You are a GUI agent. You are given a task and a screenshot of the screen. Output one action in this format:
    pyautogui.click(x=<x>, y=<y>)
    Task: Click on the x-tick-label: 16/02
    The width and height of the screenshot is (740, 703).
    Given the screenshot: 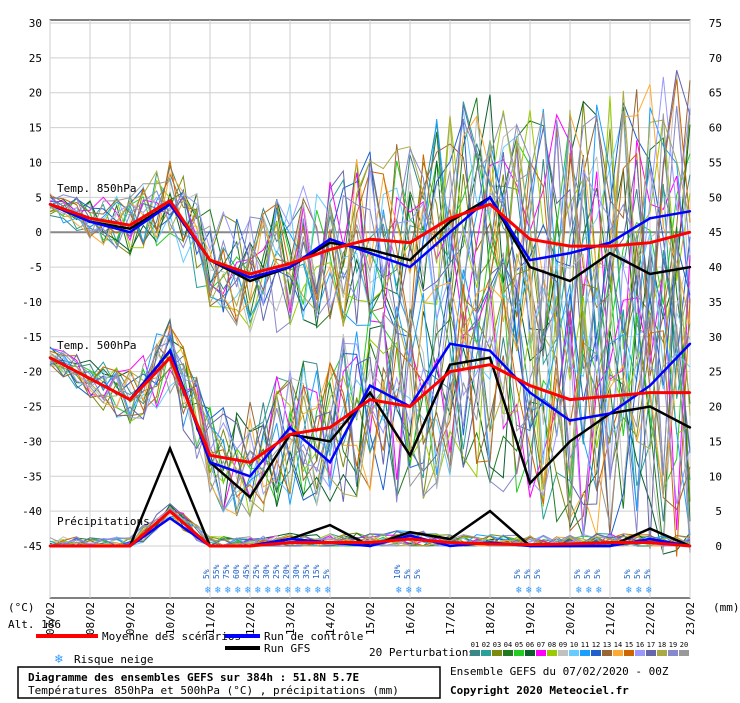 What is the action you would take?
    pyautogui.click(x=410, y=618)
    